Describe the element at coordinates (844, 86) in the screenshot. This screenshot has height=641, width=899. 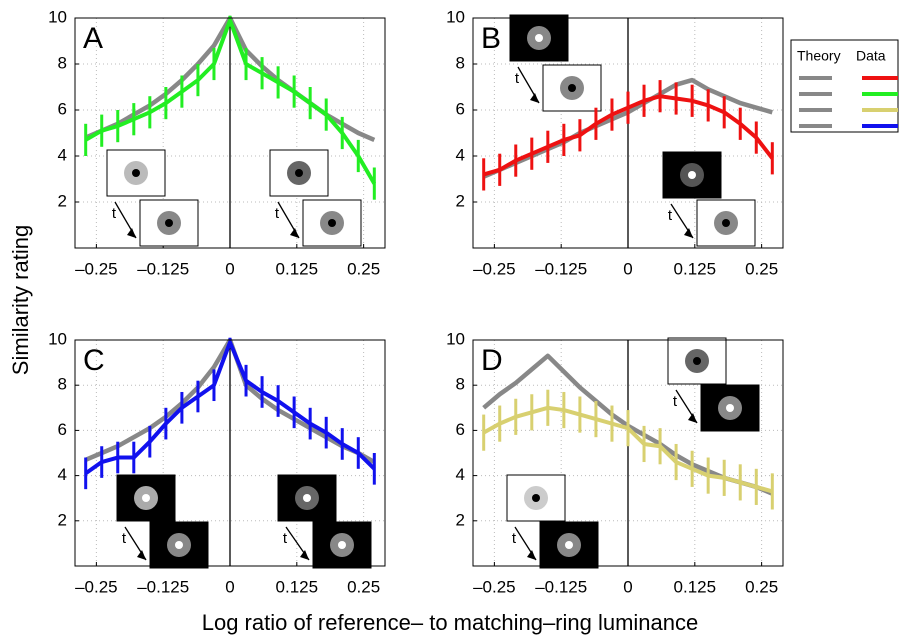
I see `legend-box` at that location.